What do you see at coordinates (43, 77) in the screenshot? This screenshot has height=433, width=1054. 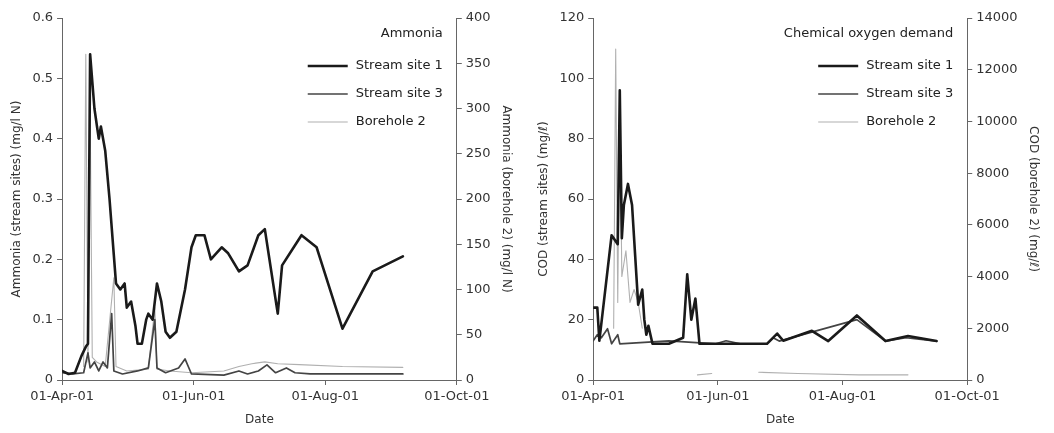 I see `y-tick-label: 0.5` at bounding box center [43, 77].